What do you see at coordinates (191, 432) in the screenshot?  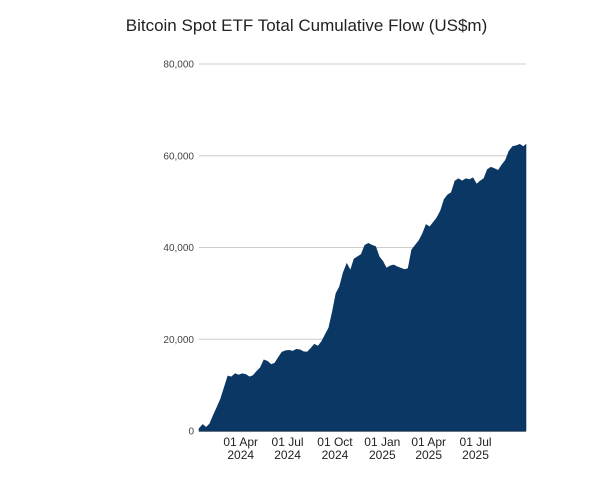 I see `y-tick-label: 0` at bounding box center [191, 432].